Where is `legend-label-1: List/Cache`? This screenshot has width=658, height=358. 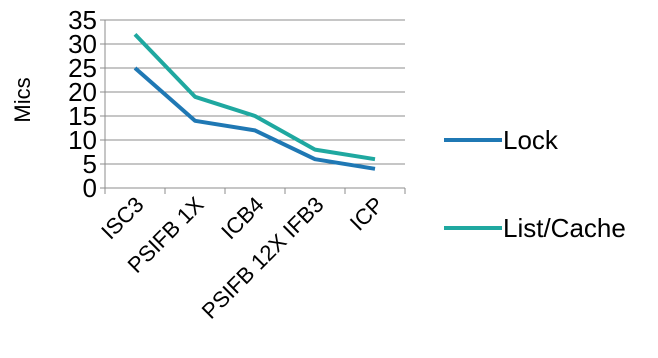
legend-label-1: List/Cache is located at coordinates (564, 228).